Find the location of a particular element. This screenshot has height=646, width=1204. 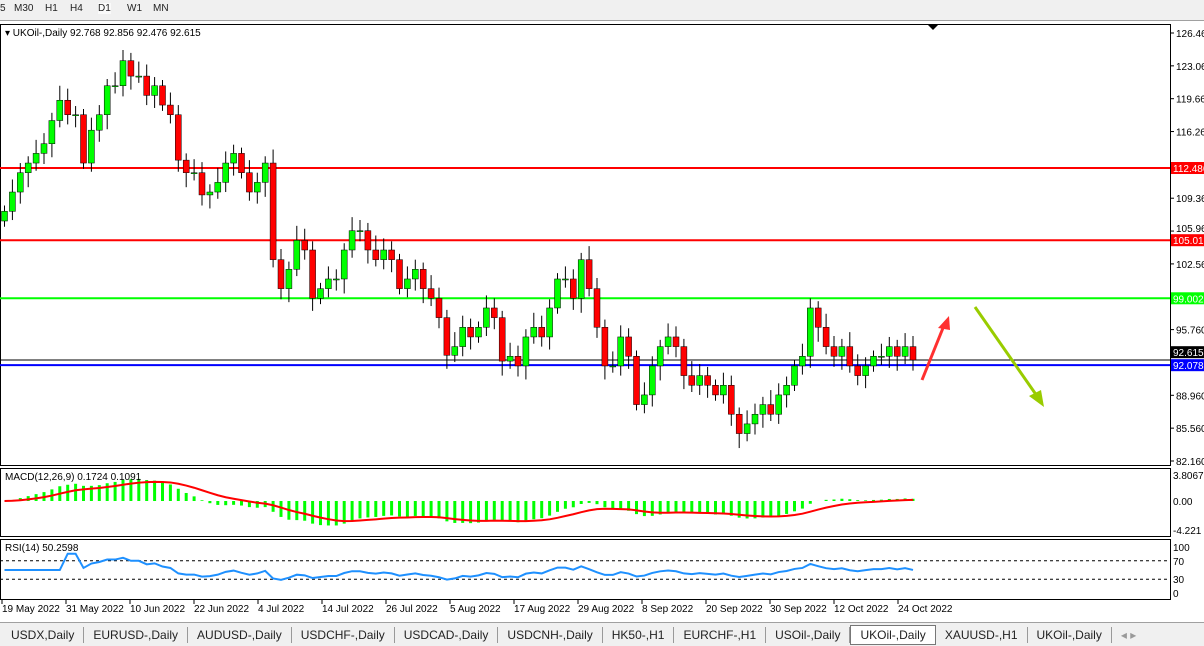

timeframe-5: 5 is located at coordinates (3, 8).